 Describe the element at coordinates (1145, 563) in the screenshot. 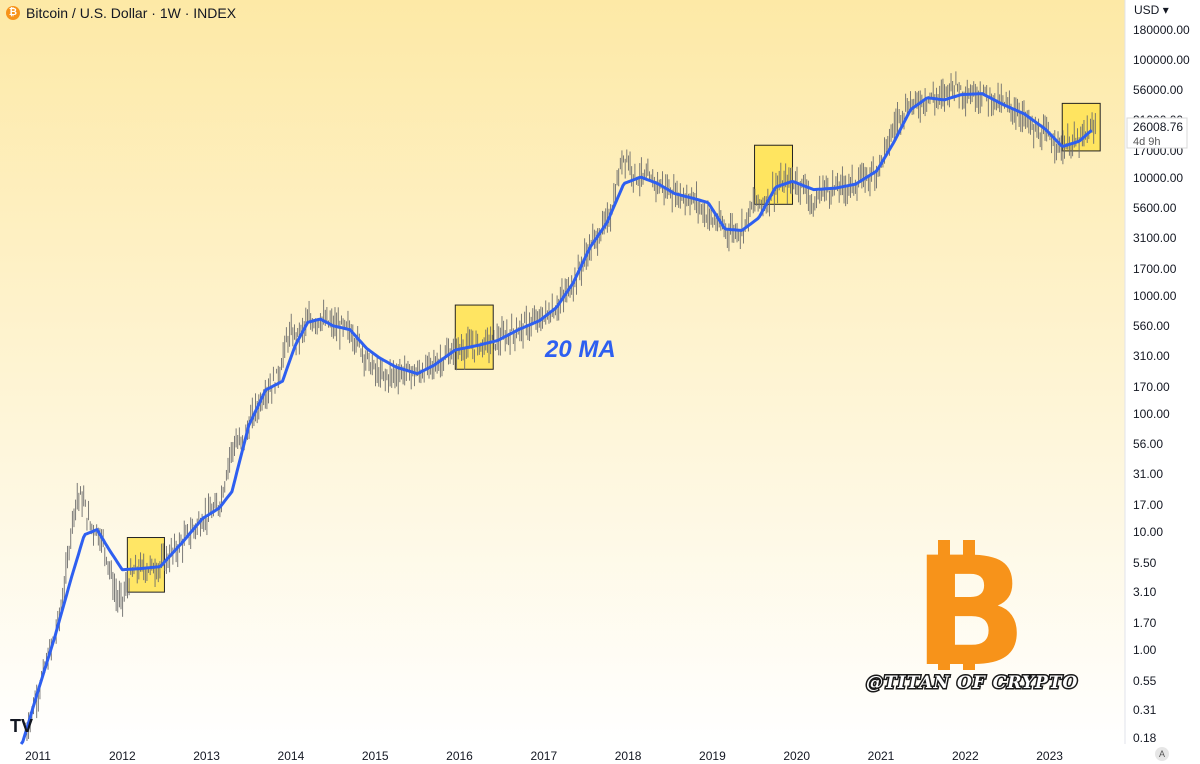

I see `y-tick-label: 5.50` at that location.